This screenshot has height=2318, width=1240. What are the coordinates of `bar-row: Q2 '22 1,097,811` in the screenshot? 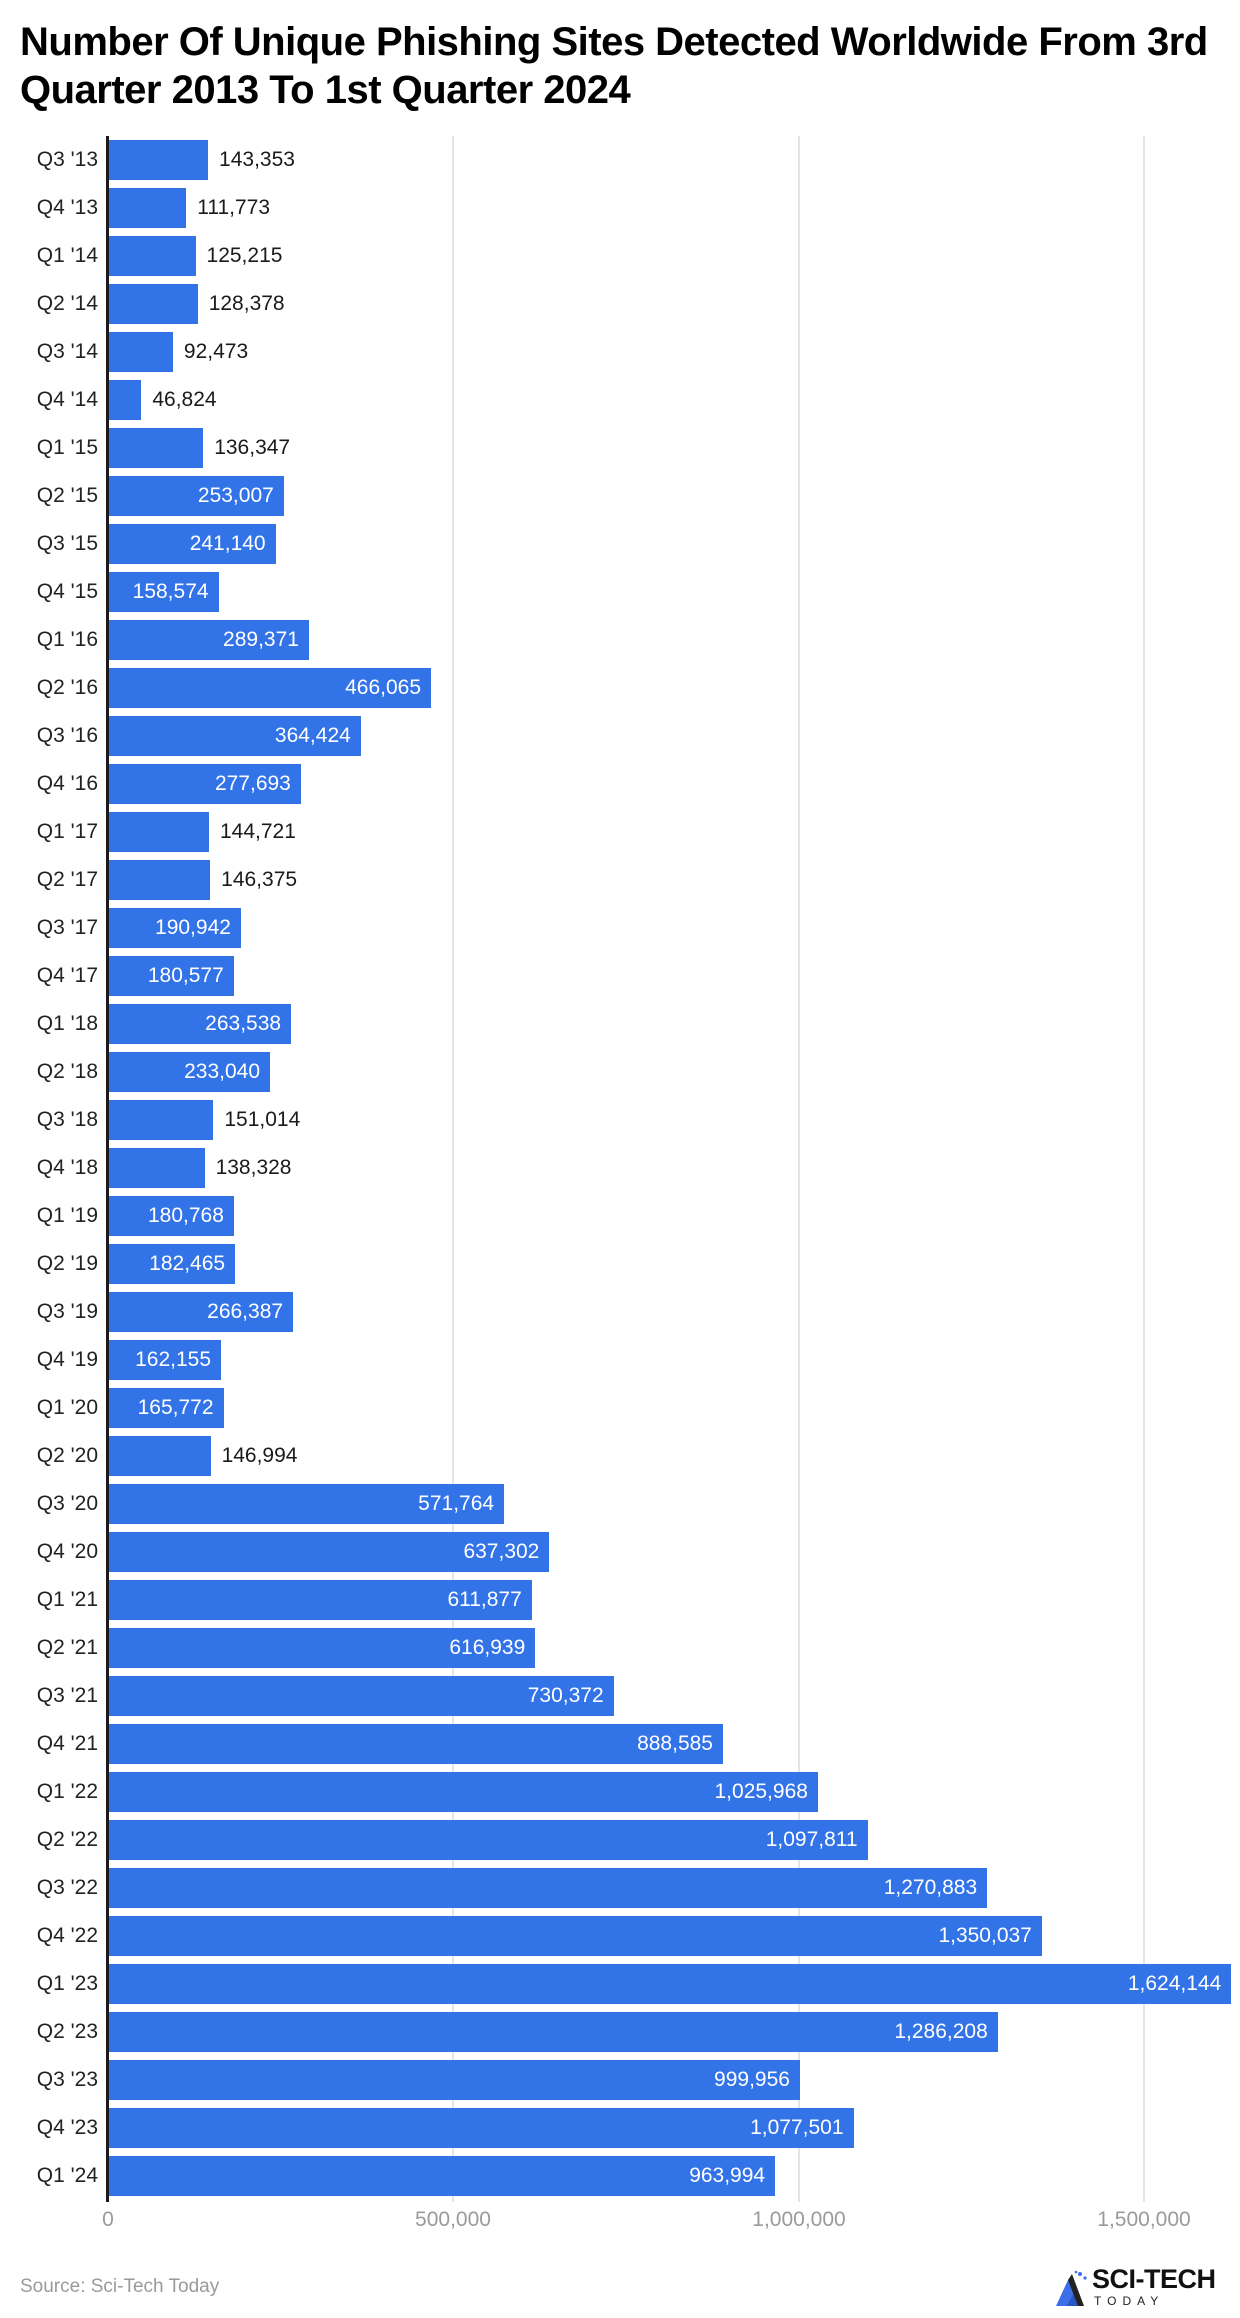 It's located at (620, 1840).